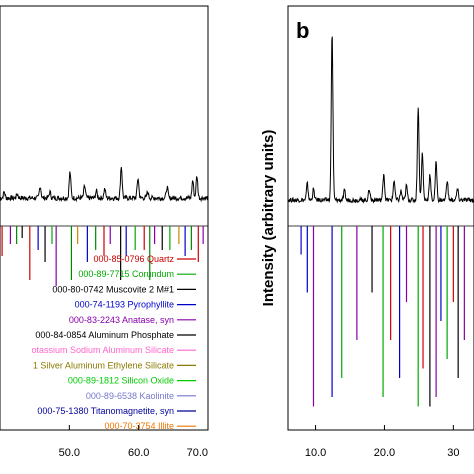 This screenshot has height=474, width=474. I want to click on panel-b-x-ticks: 10.0 20.0 30, so click(382, 442).